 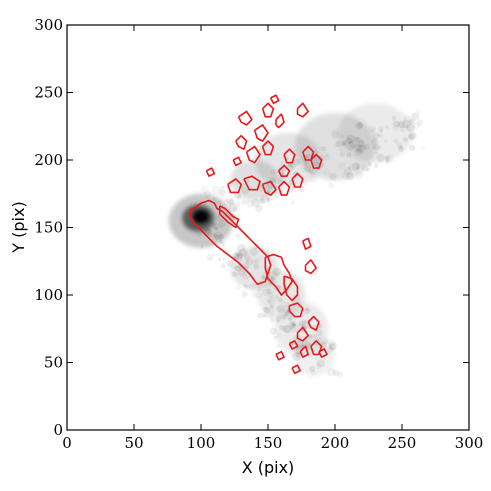 What do you see at coordinates (201, 443) in the screenshot?
I see `x-tick-label: 100` at bounding box center [201, 443].